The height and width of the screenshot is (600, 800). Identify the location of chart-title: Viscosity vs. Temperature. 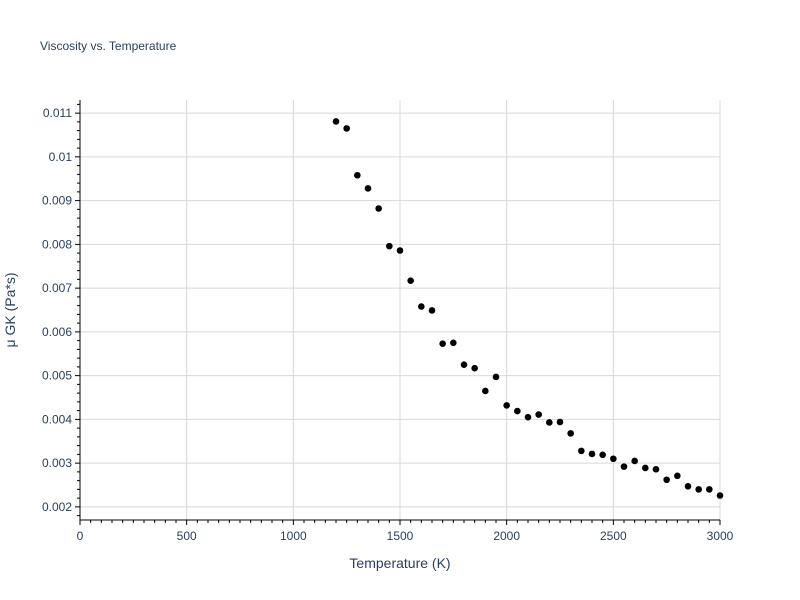
(108, 46).